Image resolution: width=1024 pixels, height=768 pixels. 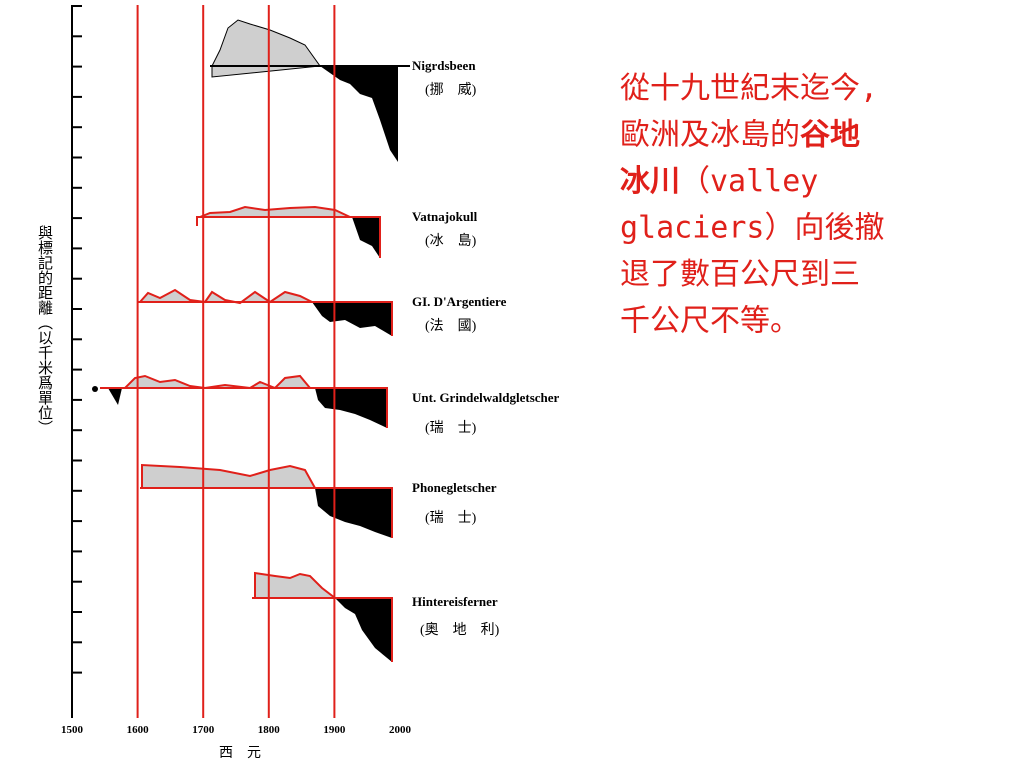 What do you see at coordinates (650, 181) in the screenshot?
I see `note-segment: 冰川` at bounding box center [650, 181].